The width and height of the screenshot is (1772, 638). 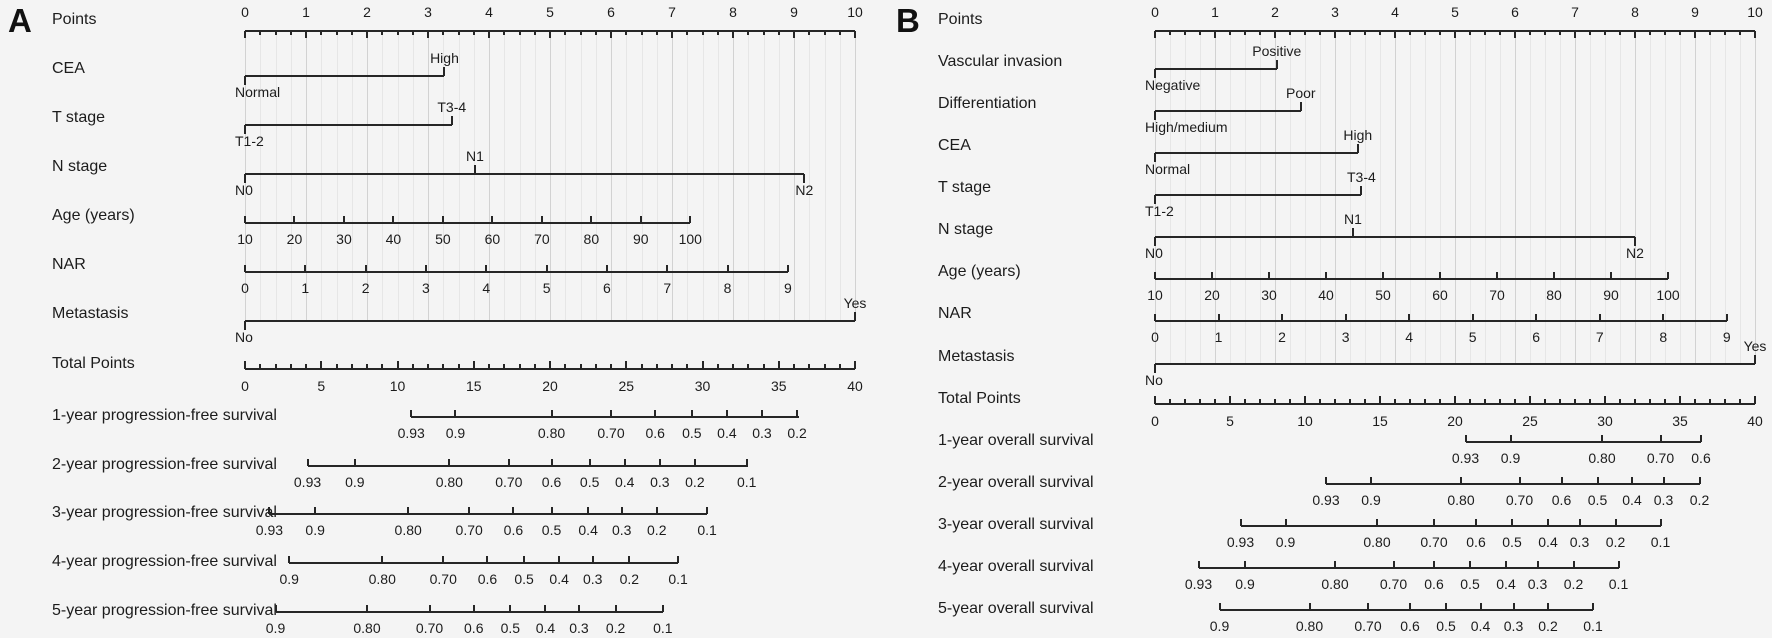 What do you see at coordinates (1275, 12) in the screenshot?
I see `points-tick-label: 2` at bounding box center [1275, 12].